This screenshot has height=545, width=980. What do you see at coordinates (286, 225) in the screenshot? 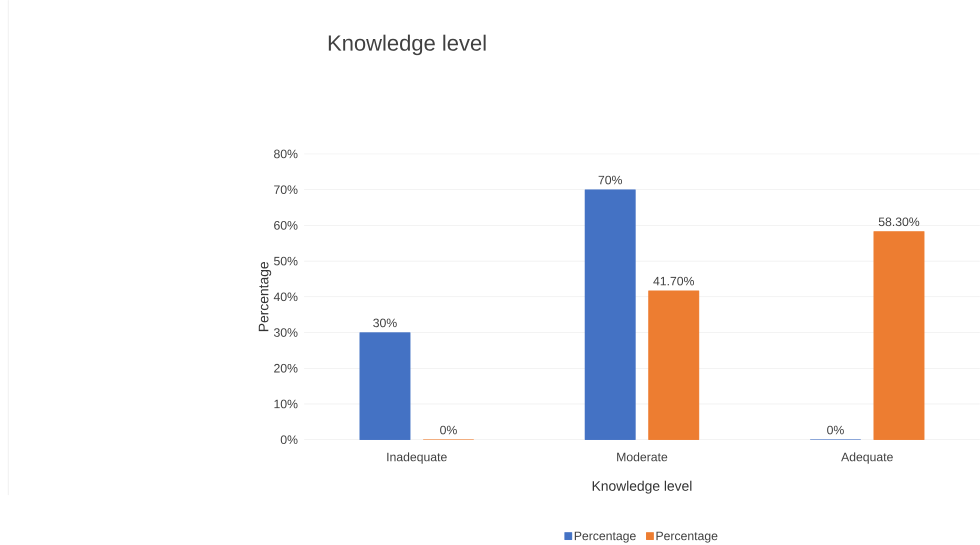
I see `y-tick-label: 60%` at bounding box center [286, 225].